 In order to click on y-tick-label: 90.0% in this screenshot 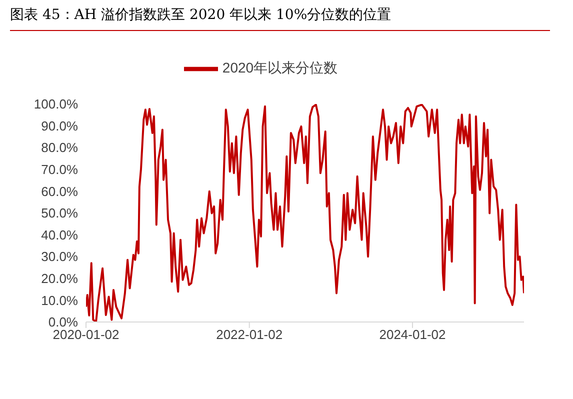, I will do `click(59, 126)`.